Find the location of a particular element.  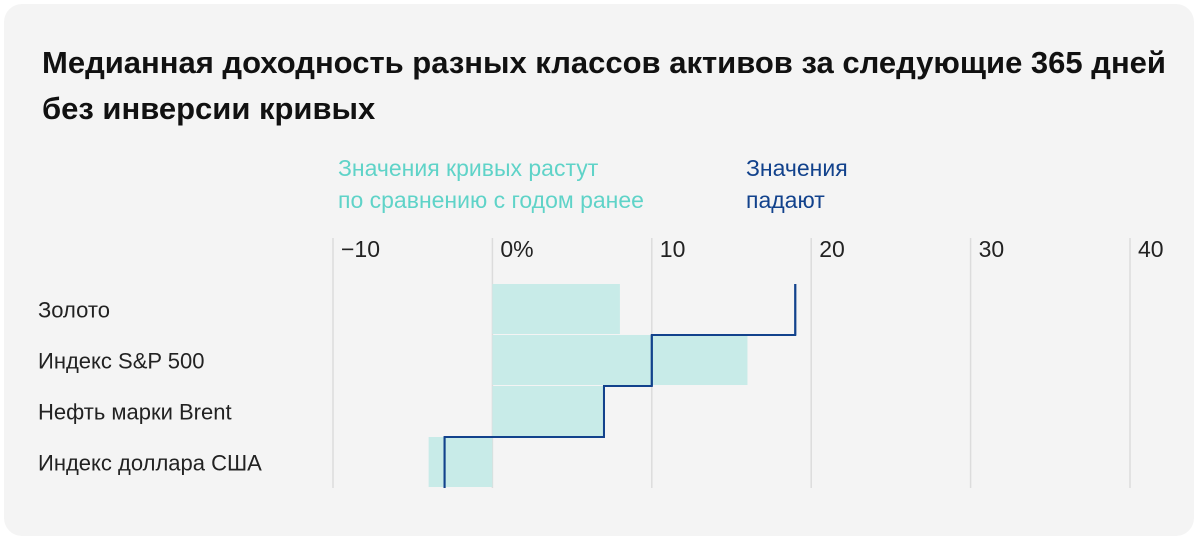

x-tick-label: 20 is located at coordinates (832, 249).